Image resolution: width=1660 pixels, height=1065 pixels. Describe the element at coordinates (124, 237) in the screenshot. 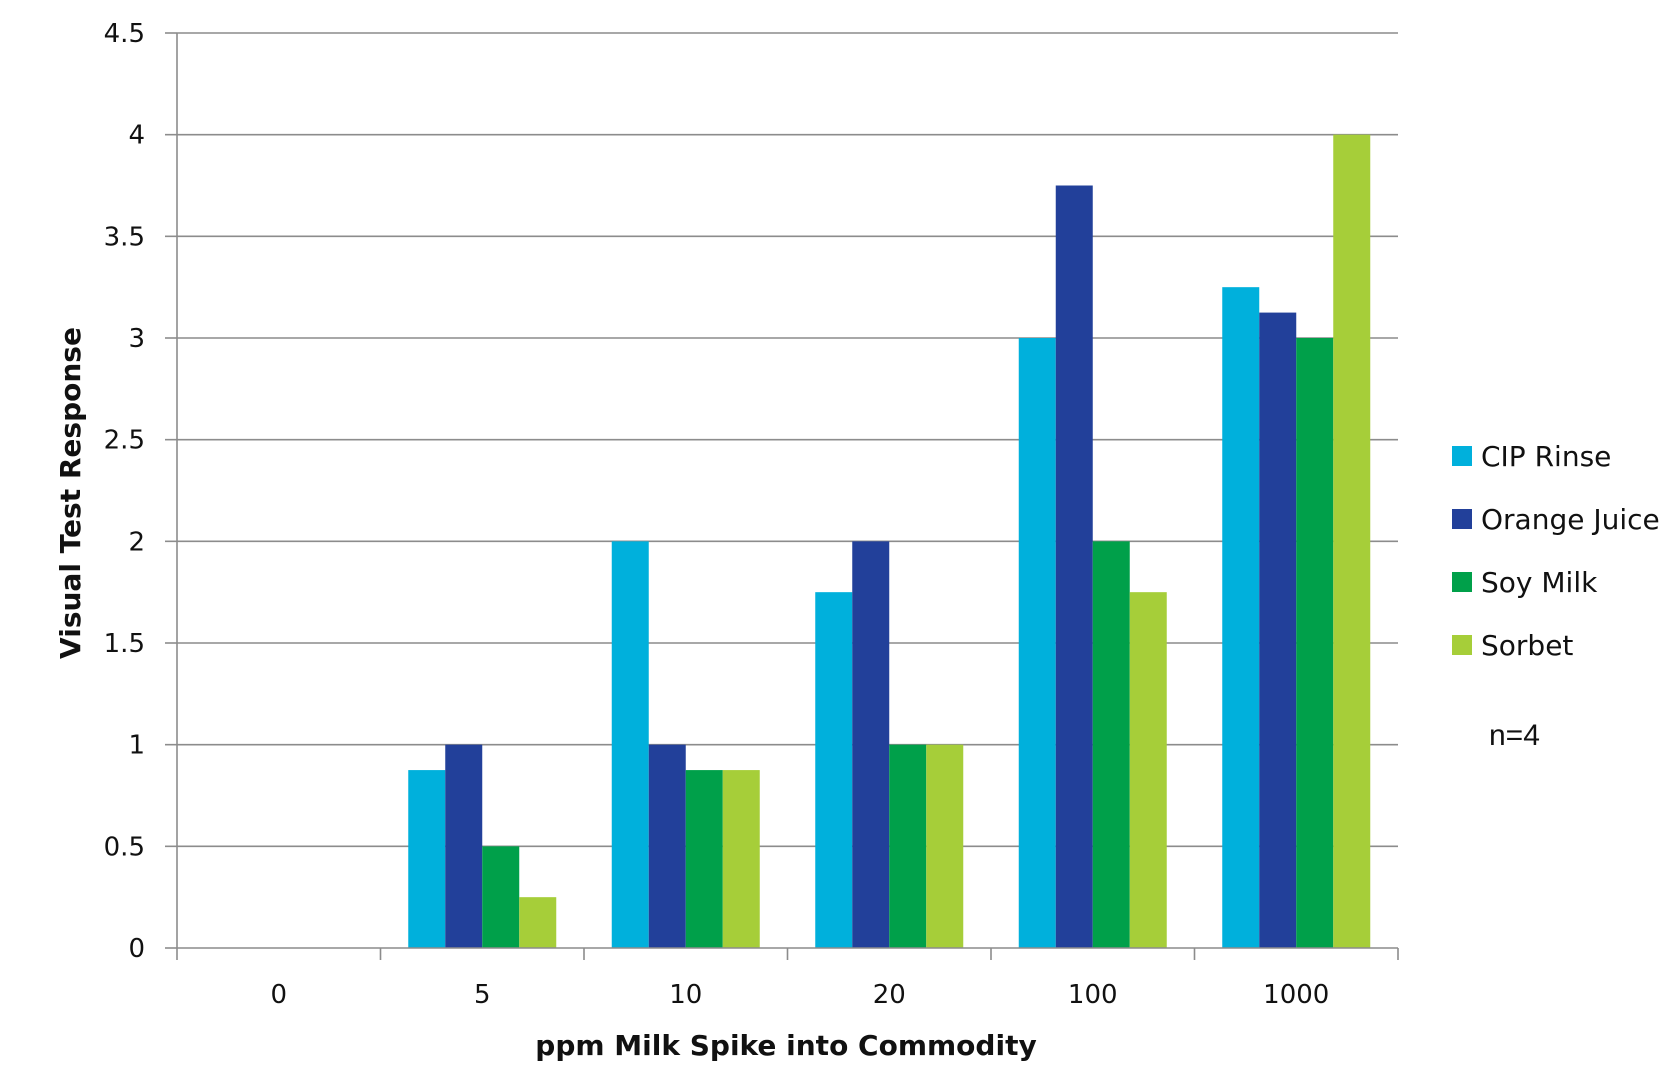

I see `y-tick-label: 3.5` at that location.